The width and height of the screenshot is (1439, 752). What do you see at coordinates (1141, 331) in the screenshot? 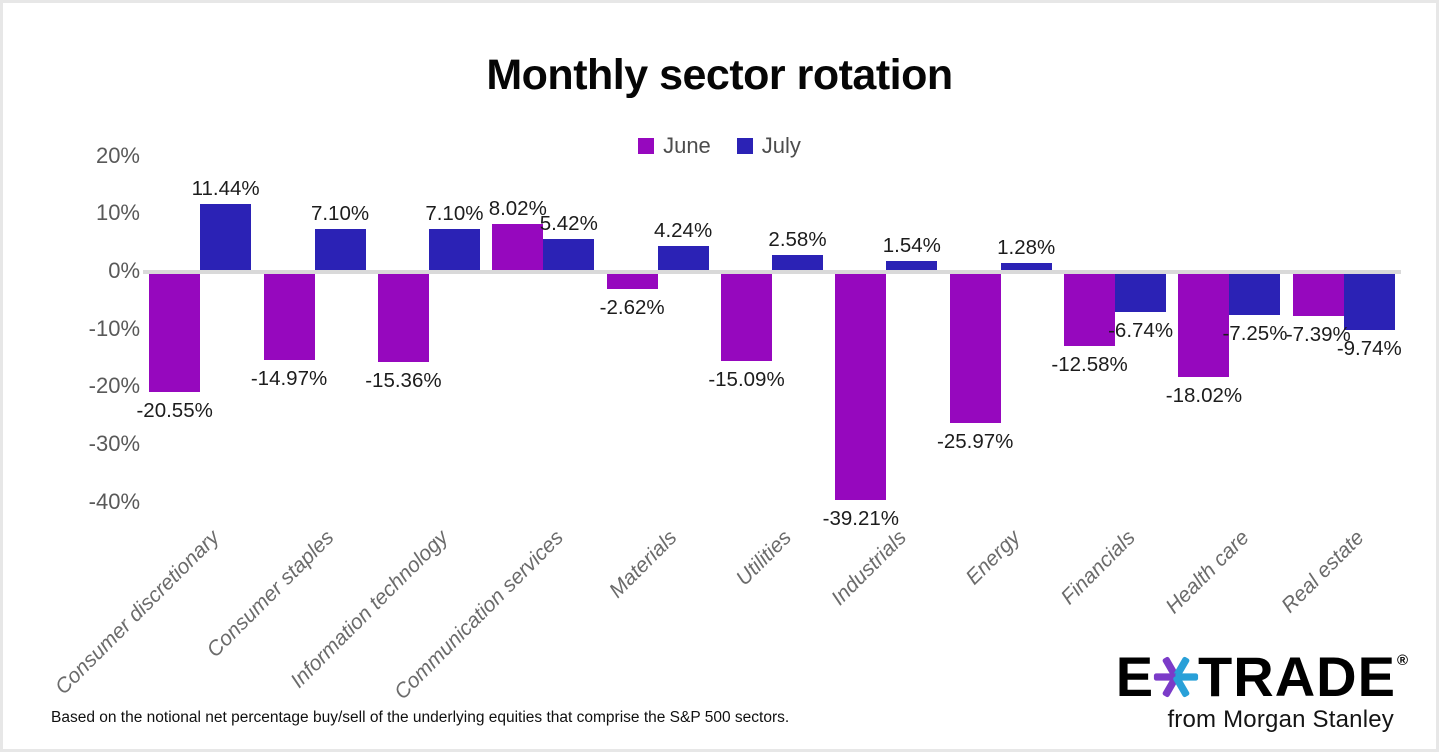
I see `bar-value-label: -6.74%` at bounding box center [1141, 331].